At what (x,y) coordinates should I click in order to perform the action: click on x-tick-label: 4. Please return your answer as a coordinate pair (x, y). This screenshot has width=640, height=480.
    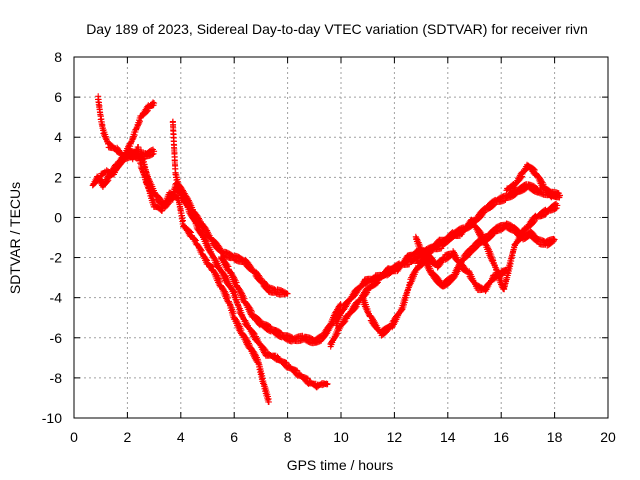
    Looking at the image, I should click on (181, 437).